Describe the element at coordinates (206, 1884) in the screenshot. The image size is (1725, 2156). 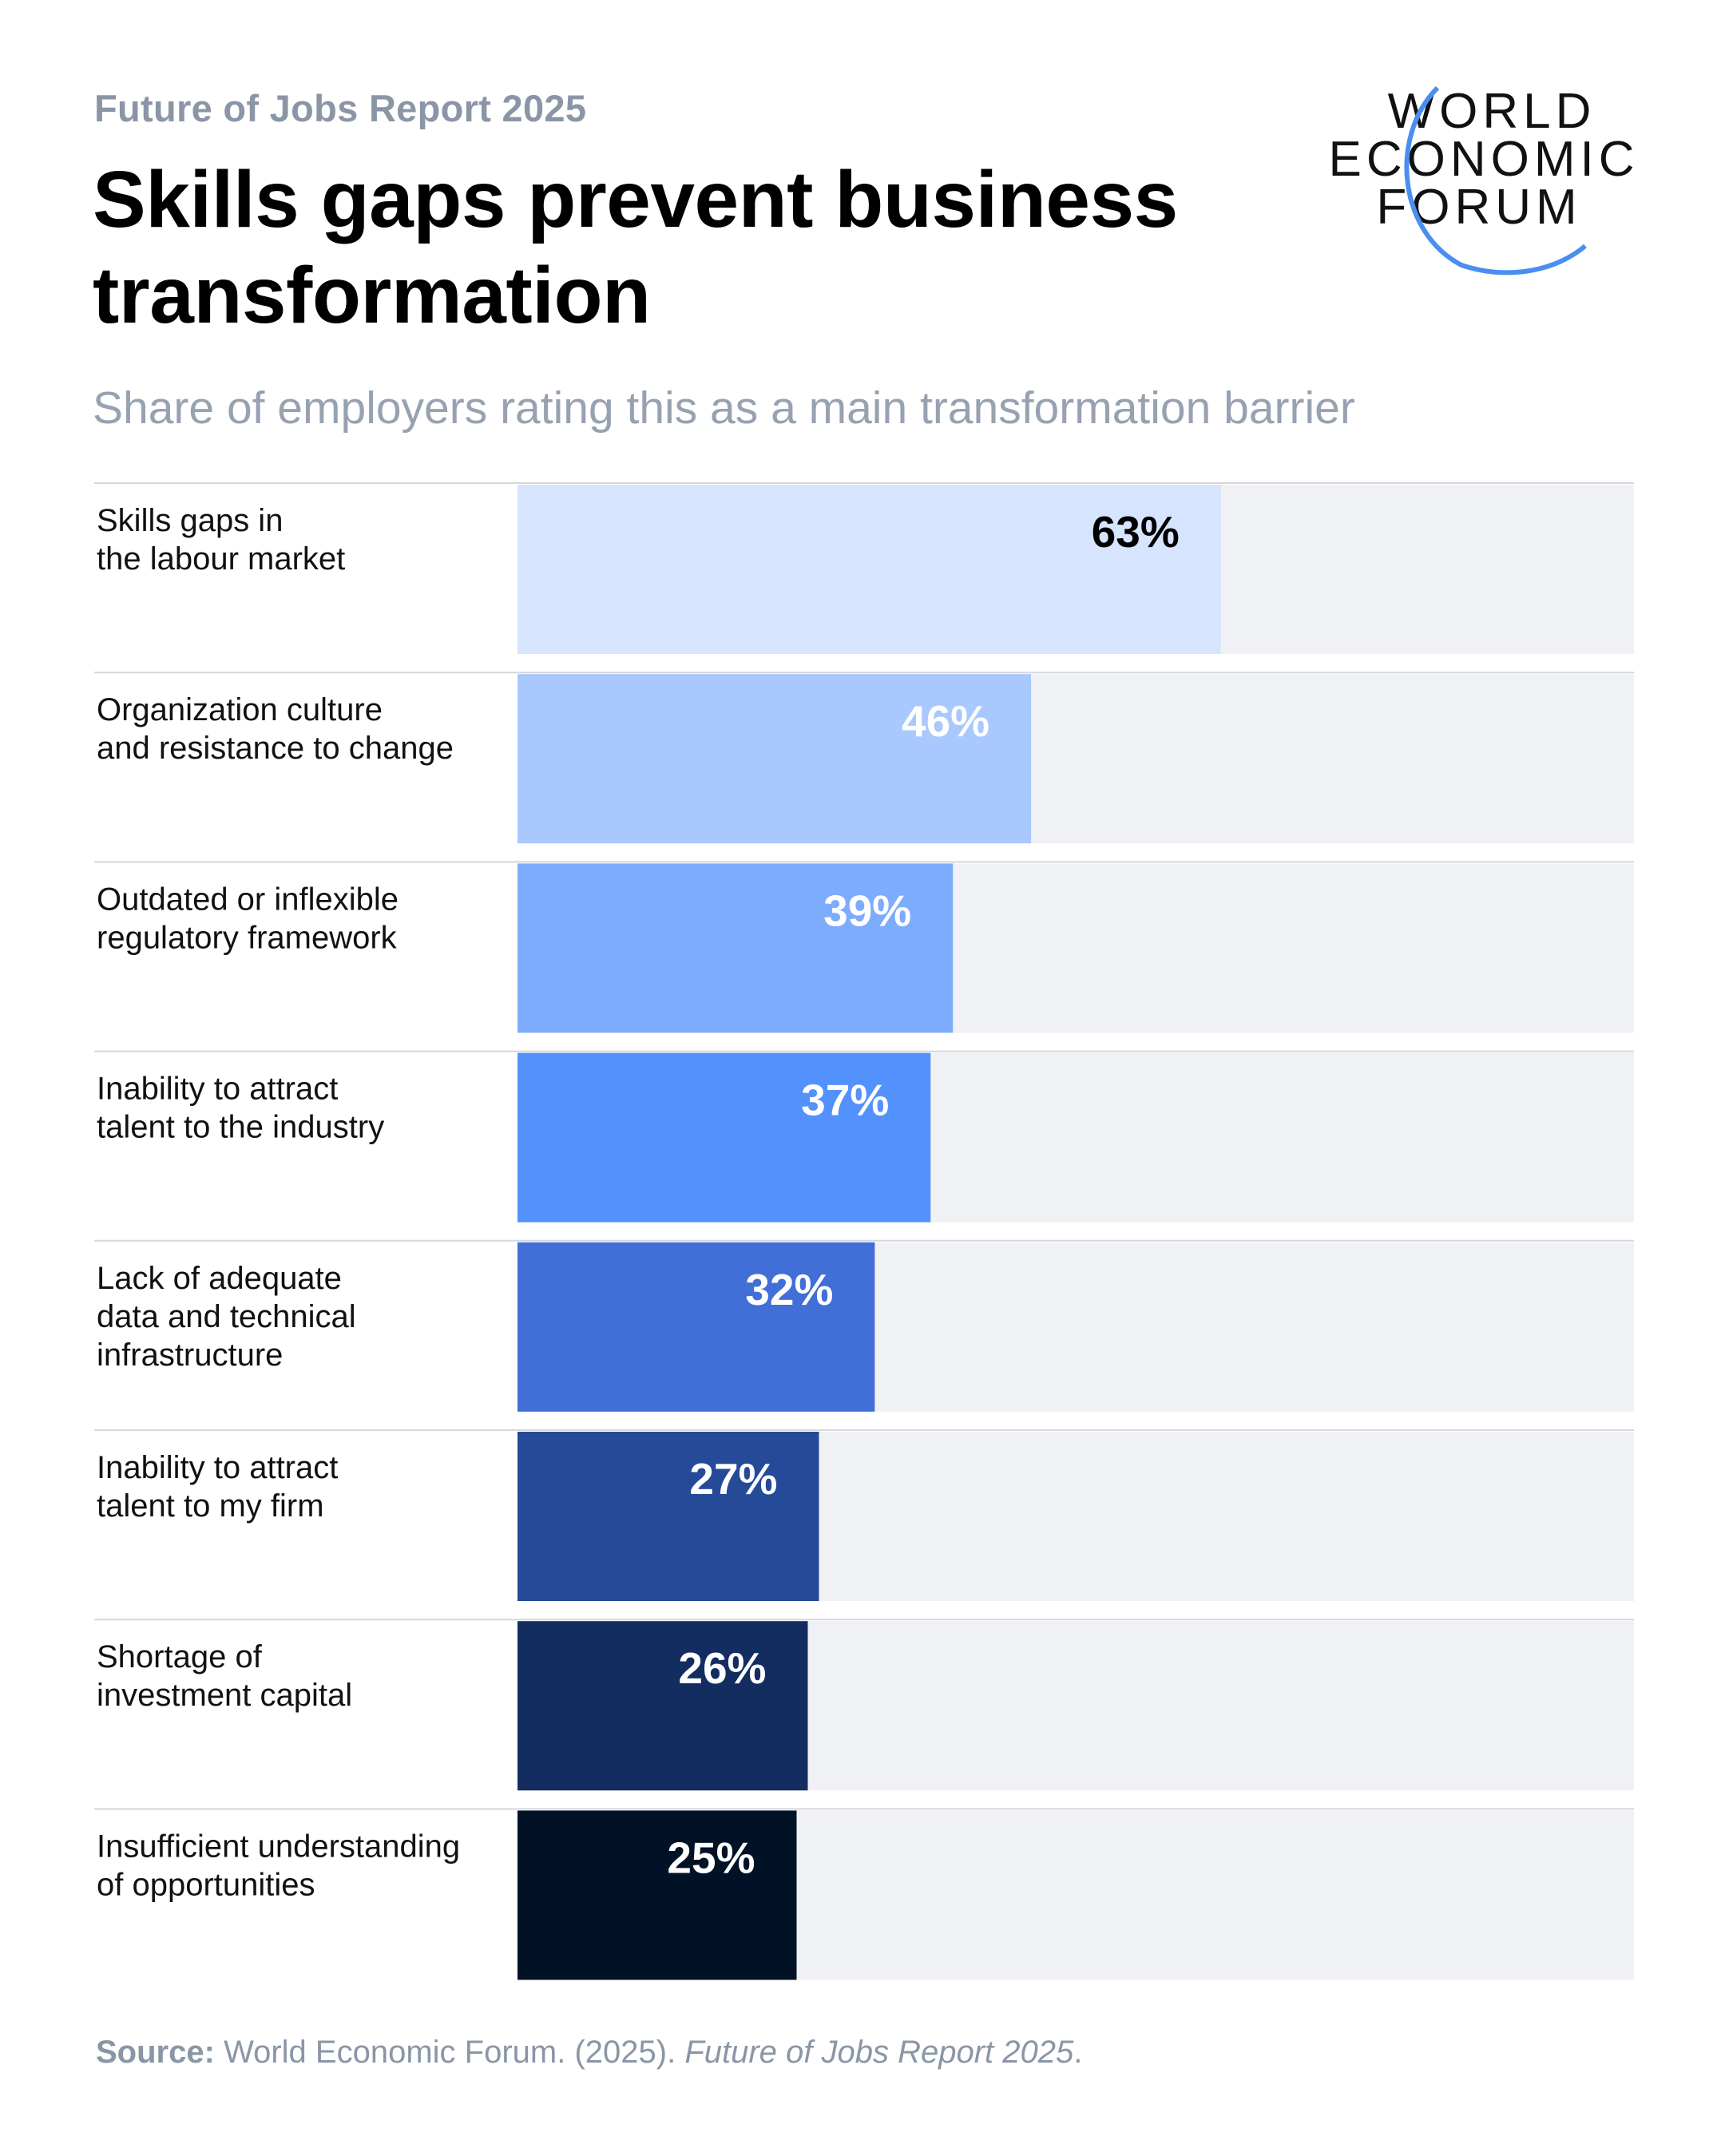
I see `category-label: of opportunities` at that location.